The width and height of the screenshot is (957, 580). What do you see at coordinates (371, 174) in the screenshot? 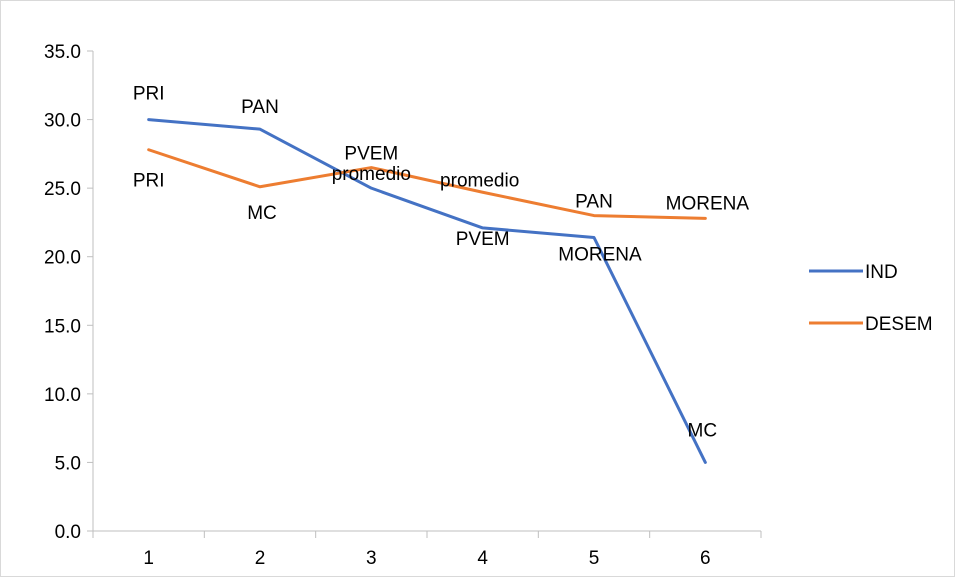
I see `data-label-ind: promedio` at bounding box center [371, 174].